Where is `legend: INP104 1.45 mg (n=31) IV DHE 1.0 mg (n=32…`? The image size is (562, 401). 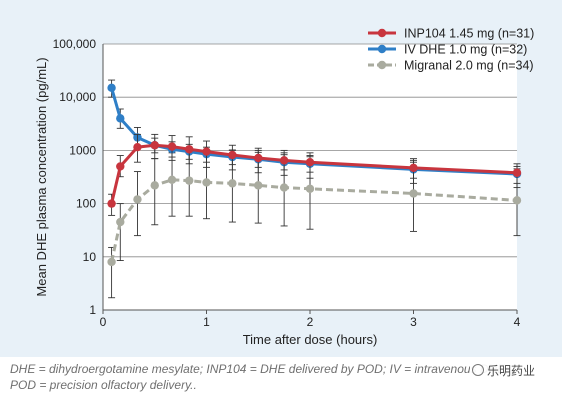
legend: INP104 1.45 mg (n=31) IV DHE 1.0 mg (n=32… is located at coordinates (451, 50).